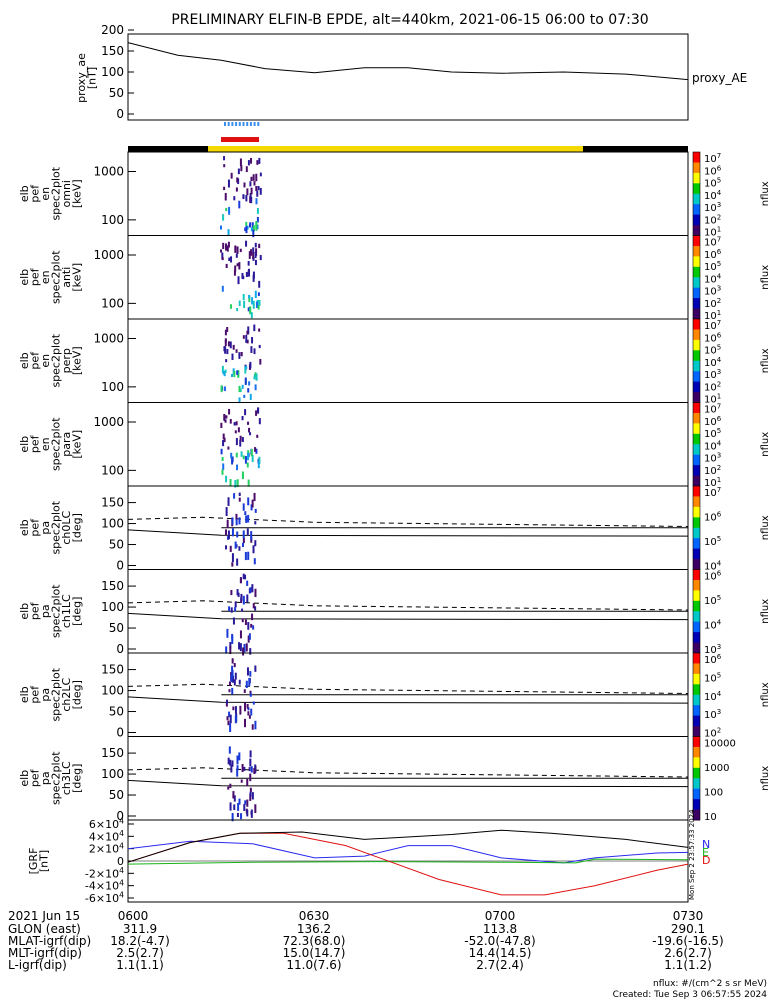 The height and width of the screenshot is (1000, 775). What do you see at coordinates (500, 965) in the screenshot?
I see `ephemeris-value: 2.7(2.4)` at bounding box center [500, 965].